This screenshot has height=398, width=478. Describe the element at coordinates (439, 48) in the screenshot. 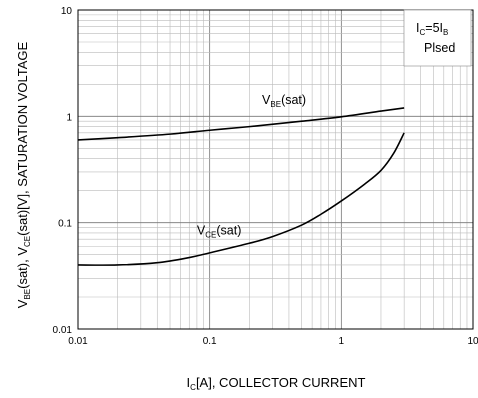

I see `condition-line-2: Plsed` at that location.